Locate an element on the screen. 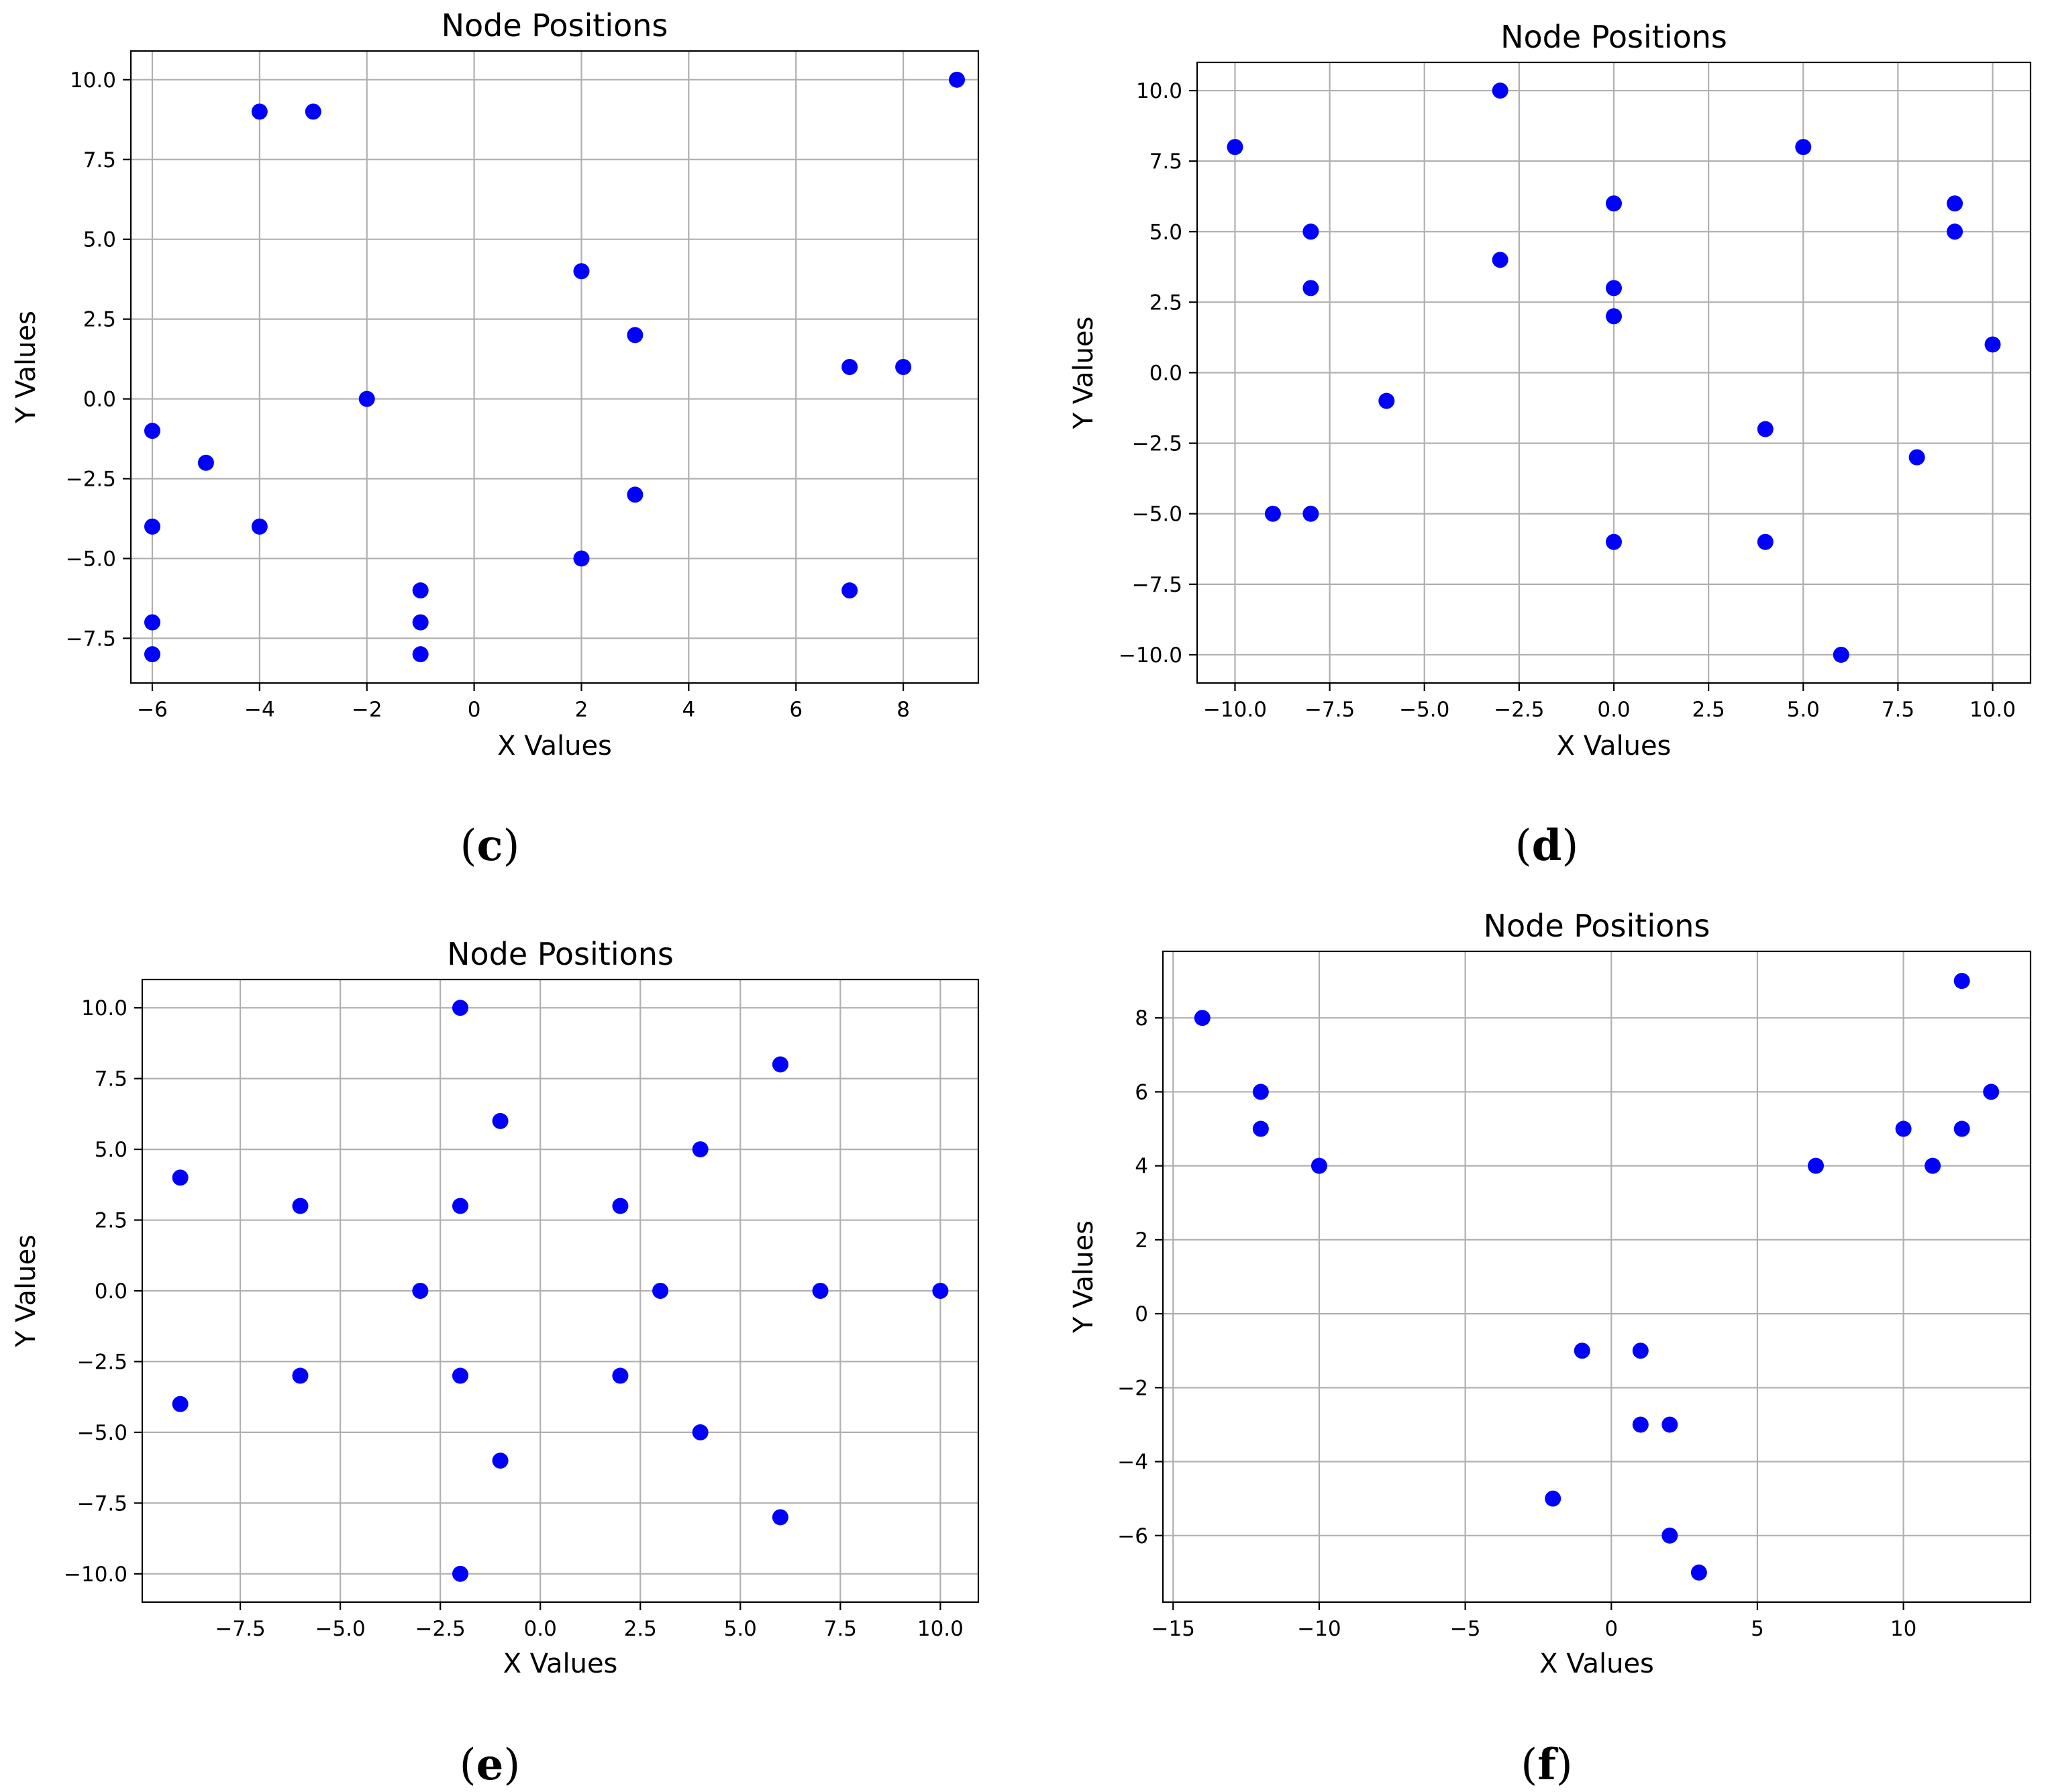 This screenshot has width=2050, height=1792. panel-caption: (c) is located at coordinates (490, 846).